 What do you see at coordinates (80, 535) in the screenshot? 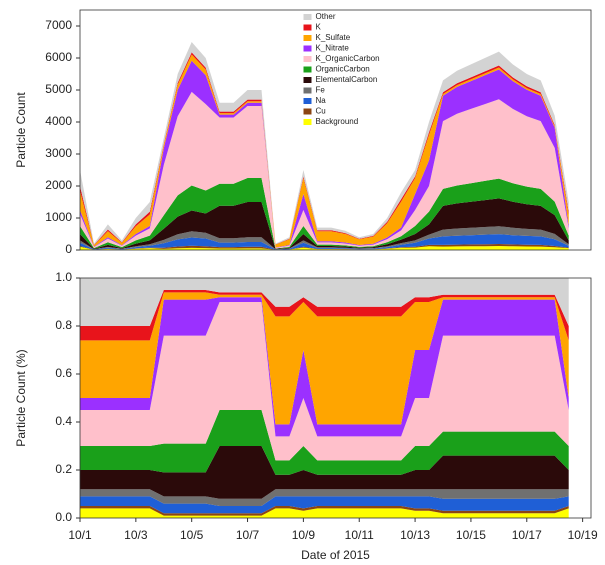
I see `x-tick-label: 10/1` at bounding box center [80, 535].